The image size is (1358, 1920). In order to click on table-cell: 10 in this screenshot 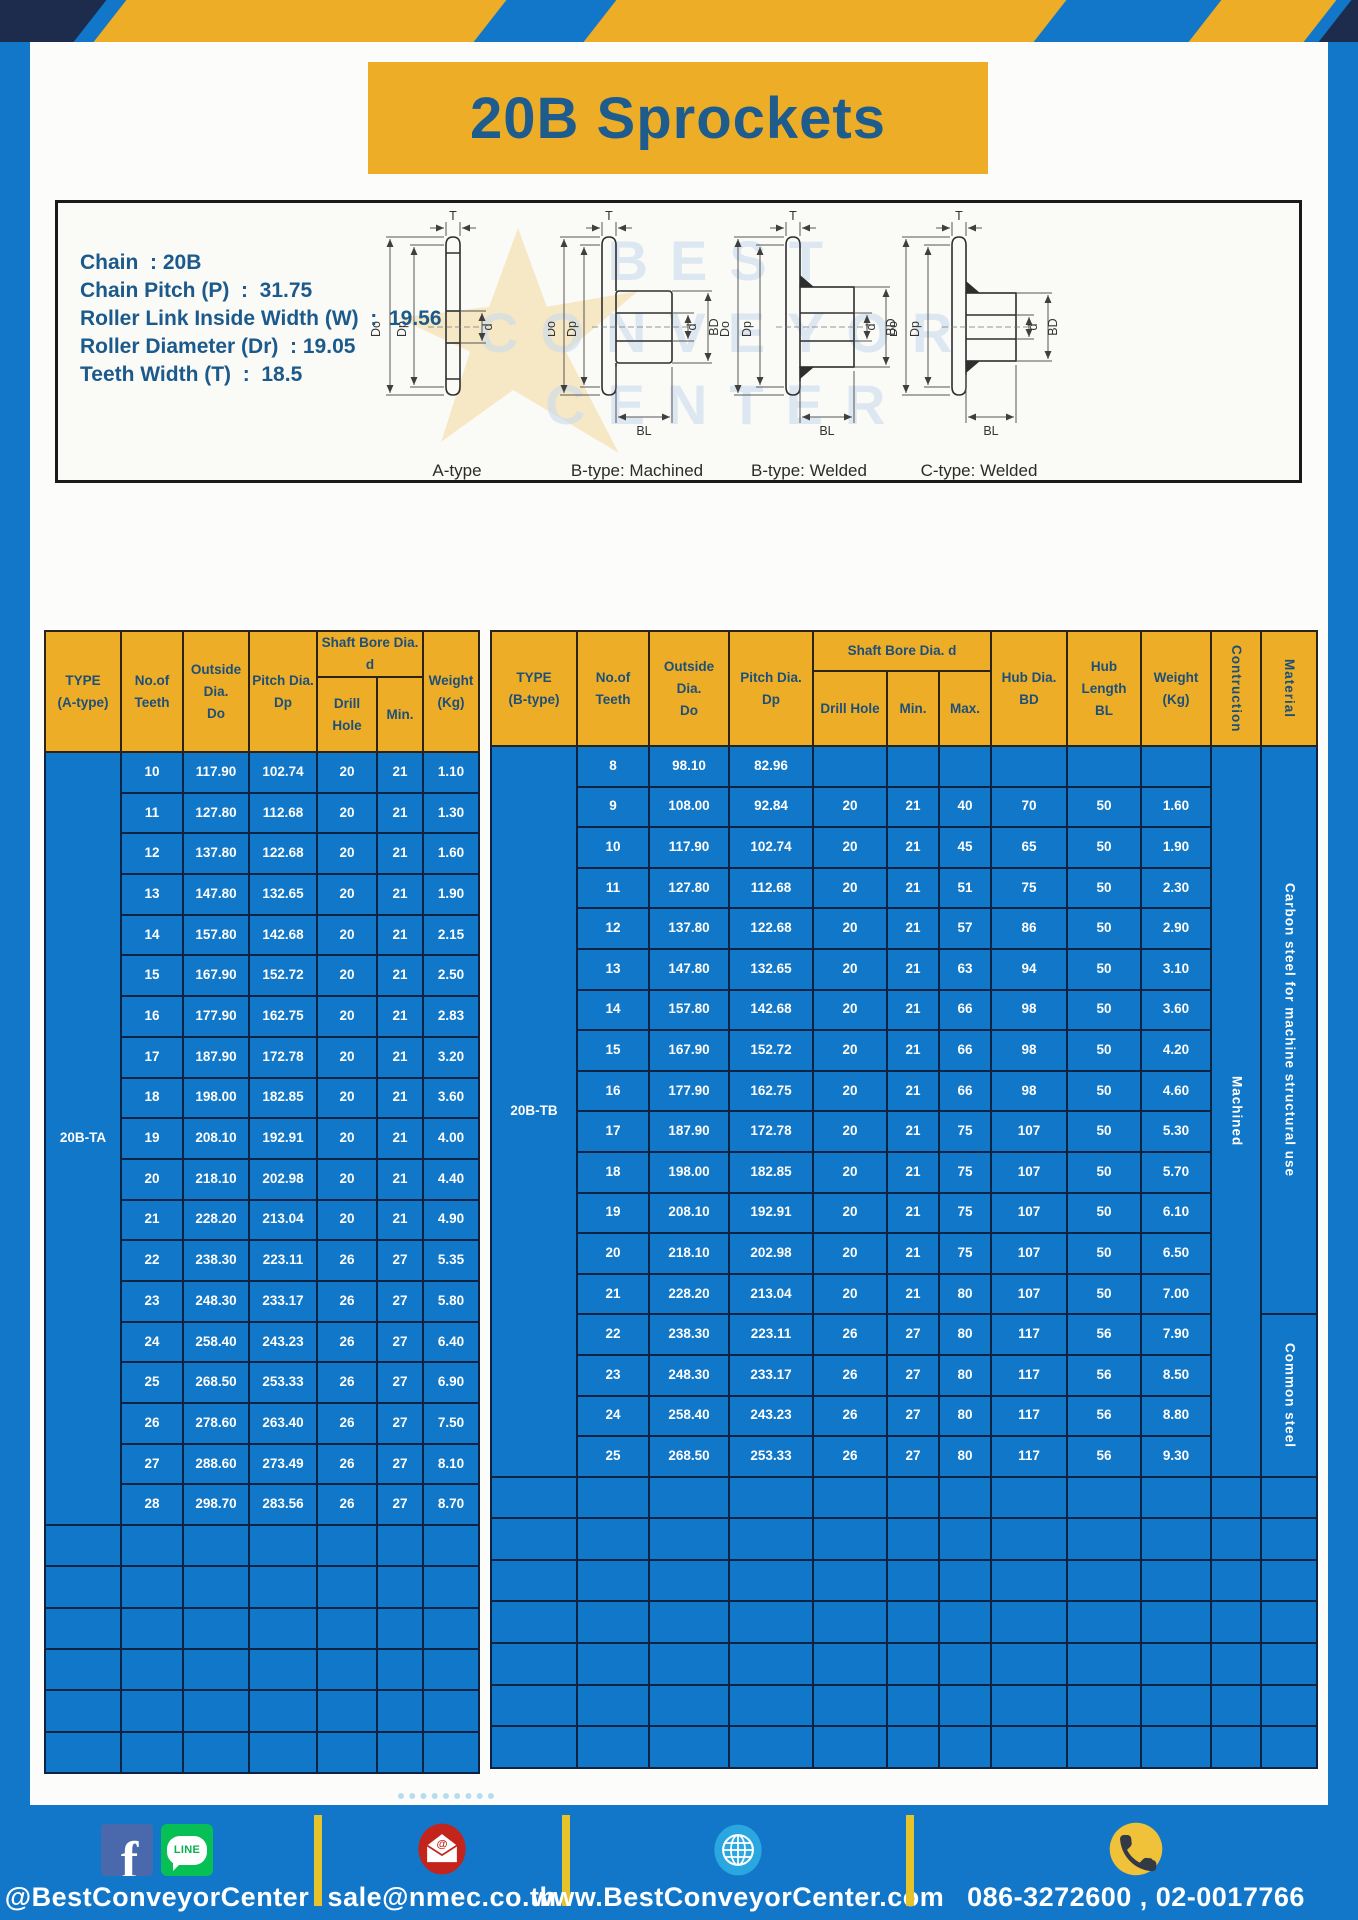, I will do `click(613, 847)`.